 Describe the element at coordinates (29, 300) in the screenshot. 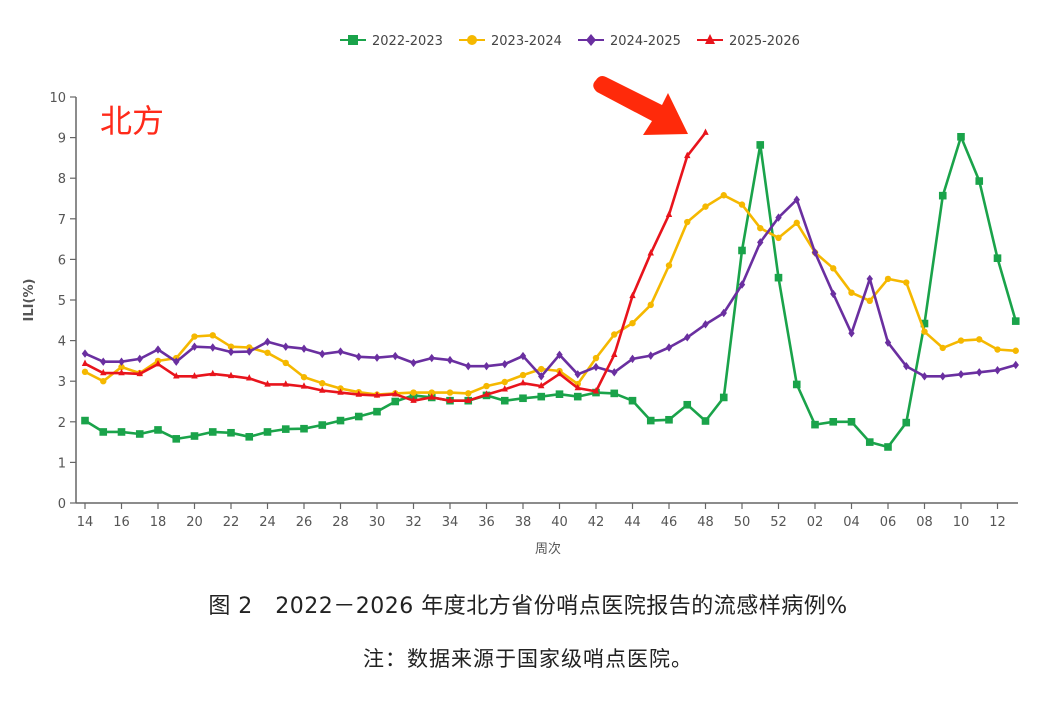

I see `y-axis-title: ILI(%)` at that location.